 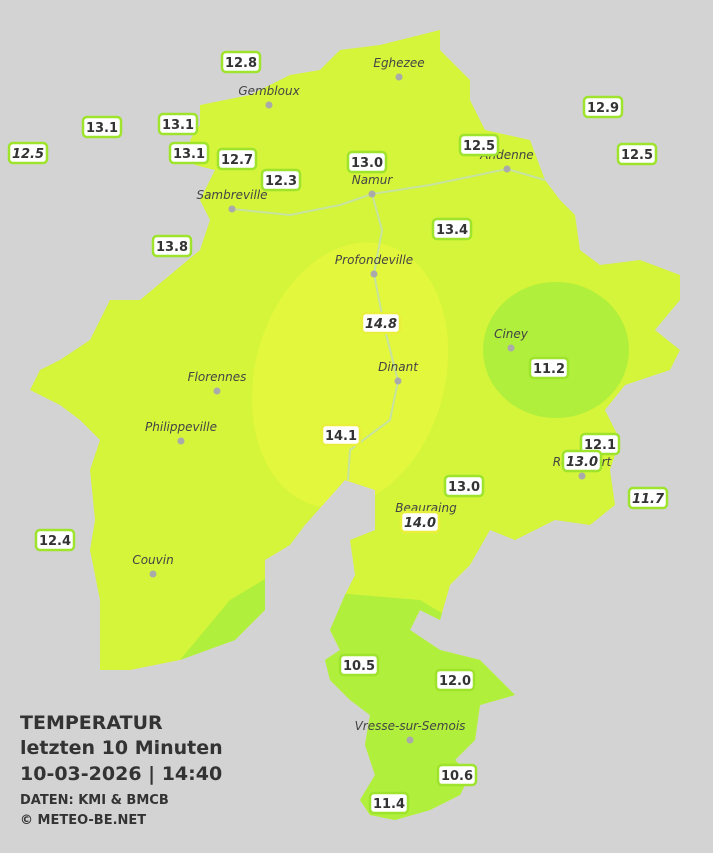 I want to click on station-value: 12.9, so click(x=603, y=108).